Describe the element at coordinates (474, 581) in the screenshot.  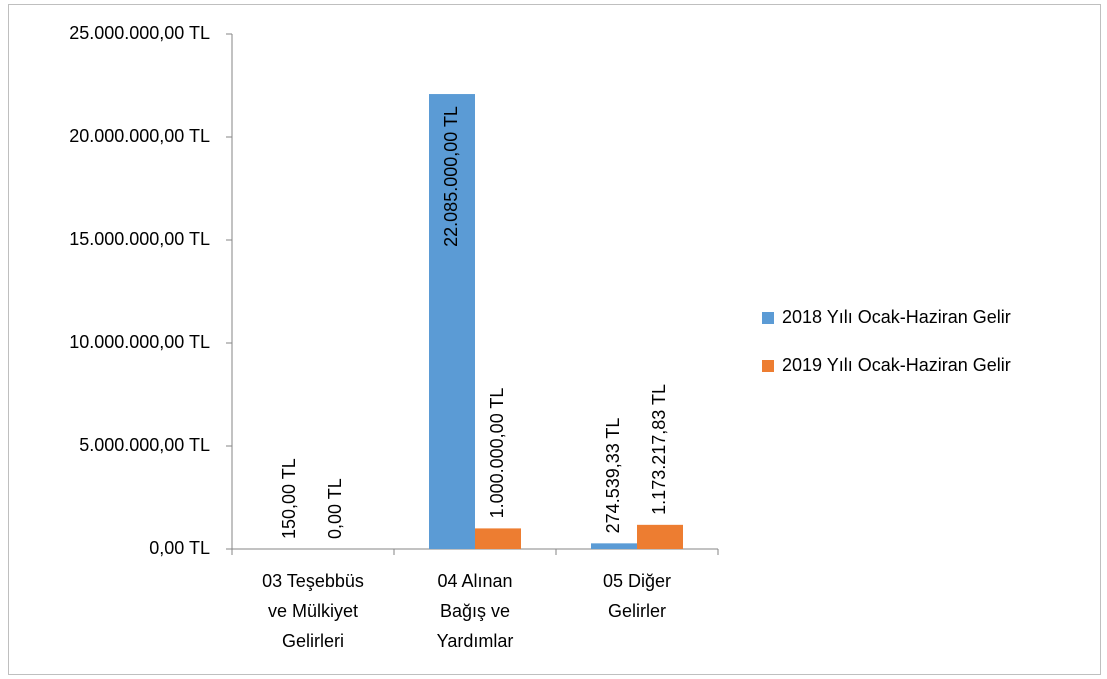
I see `x-tick-label: 04 Alınan` at that location.